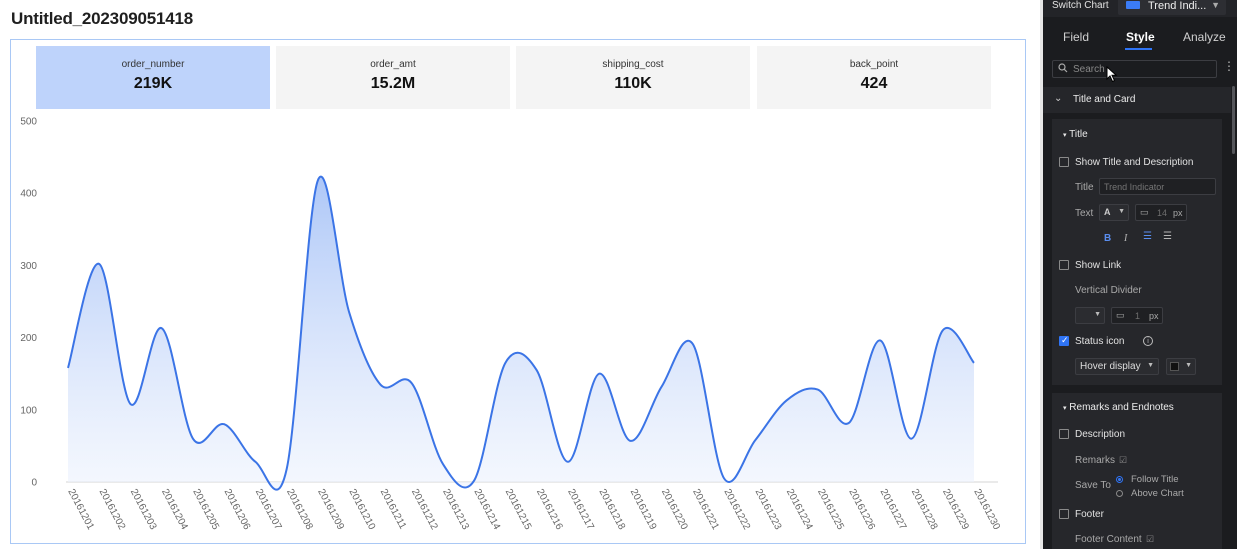 The width and height of the screenshot is (1237, 549). What do you see at coordinates (1064, 162) in the screenshot?
I see `show-title-desc-checkbox` at bounding box center [1064, 162].